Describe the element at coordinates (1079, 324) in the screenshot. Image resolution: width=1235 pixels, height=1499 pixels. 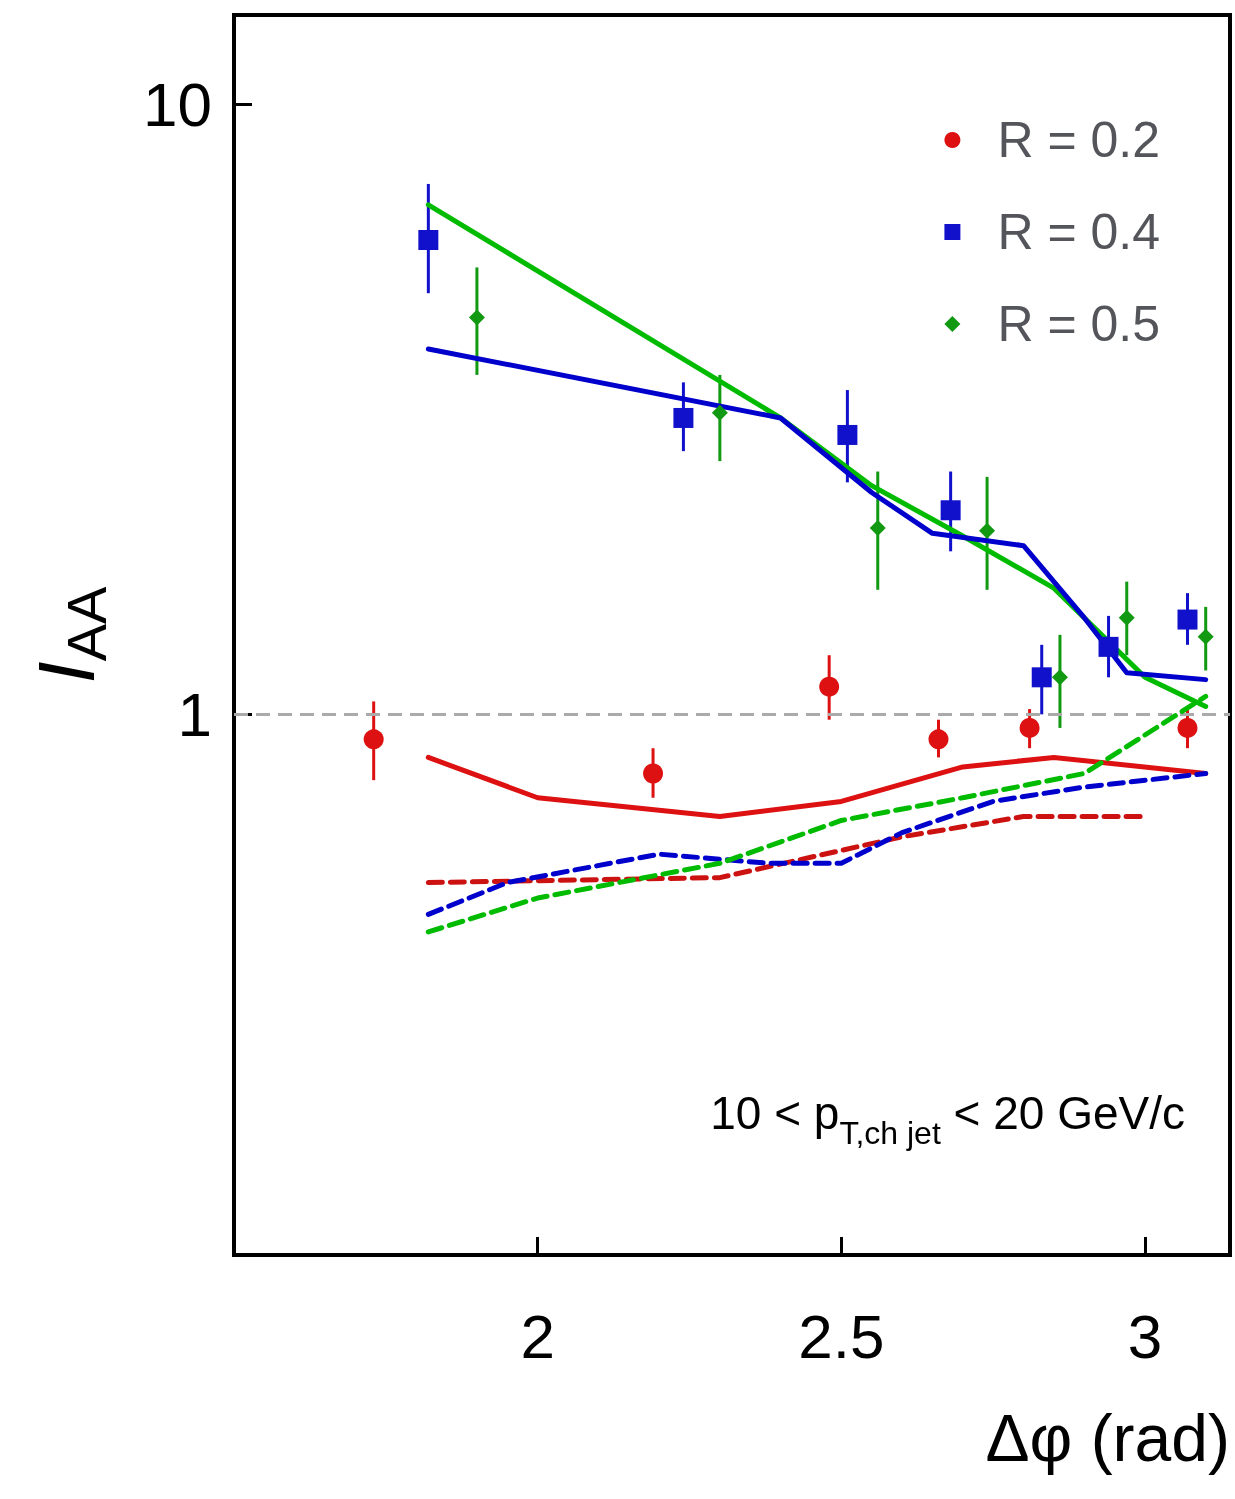
I see `legend-label: R = 0.5` at that location.